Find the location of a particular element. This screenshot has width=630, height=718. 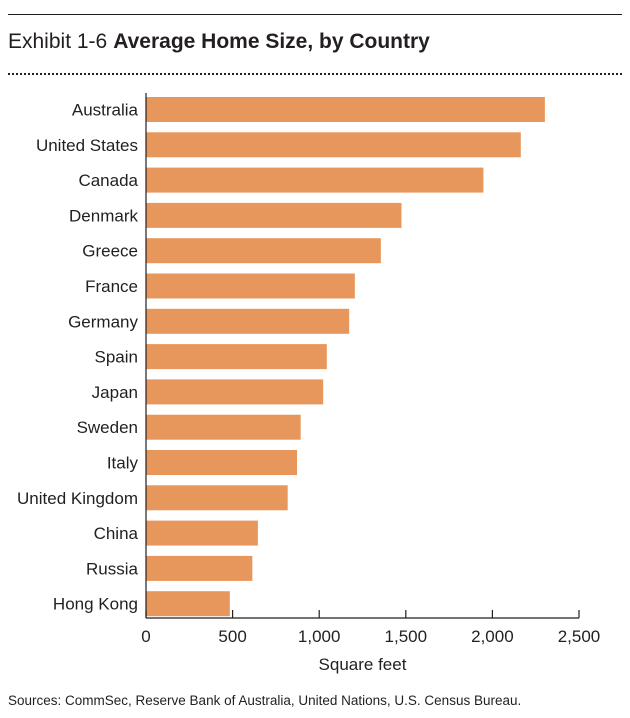

x-tick-label: 2,000 is located at coordinates (492, 636).